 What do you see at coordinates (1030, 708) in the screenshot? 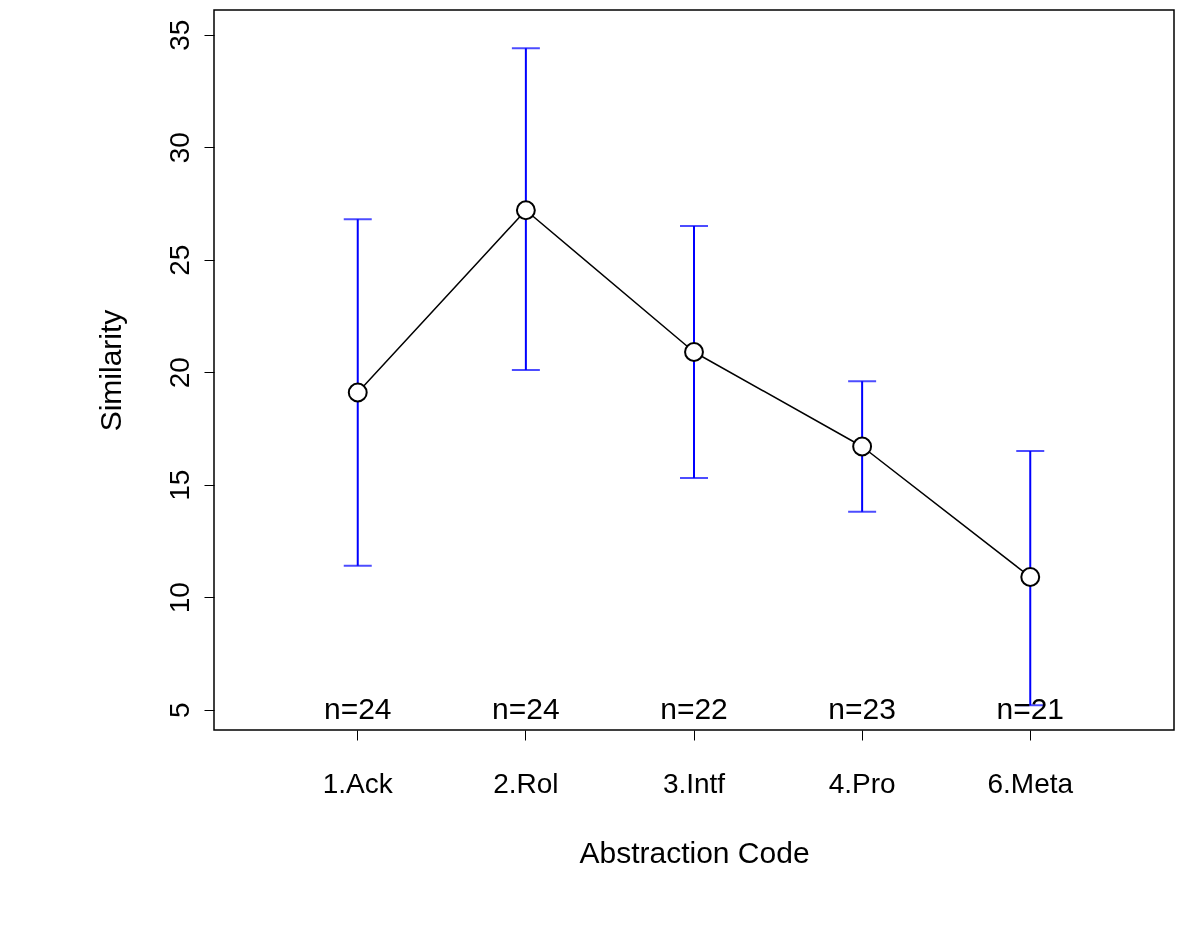
I see `annotation: n=21` at bounding box center [1030, 708].